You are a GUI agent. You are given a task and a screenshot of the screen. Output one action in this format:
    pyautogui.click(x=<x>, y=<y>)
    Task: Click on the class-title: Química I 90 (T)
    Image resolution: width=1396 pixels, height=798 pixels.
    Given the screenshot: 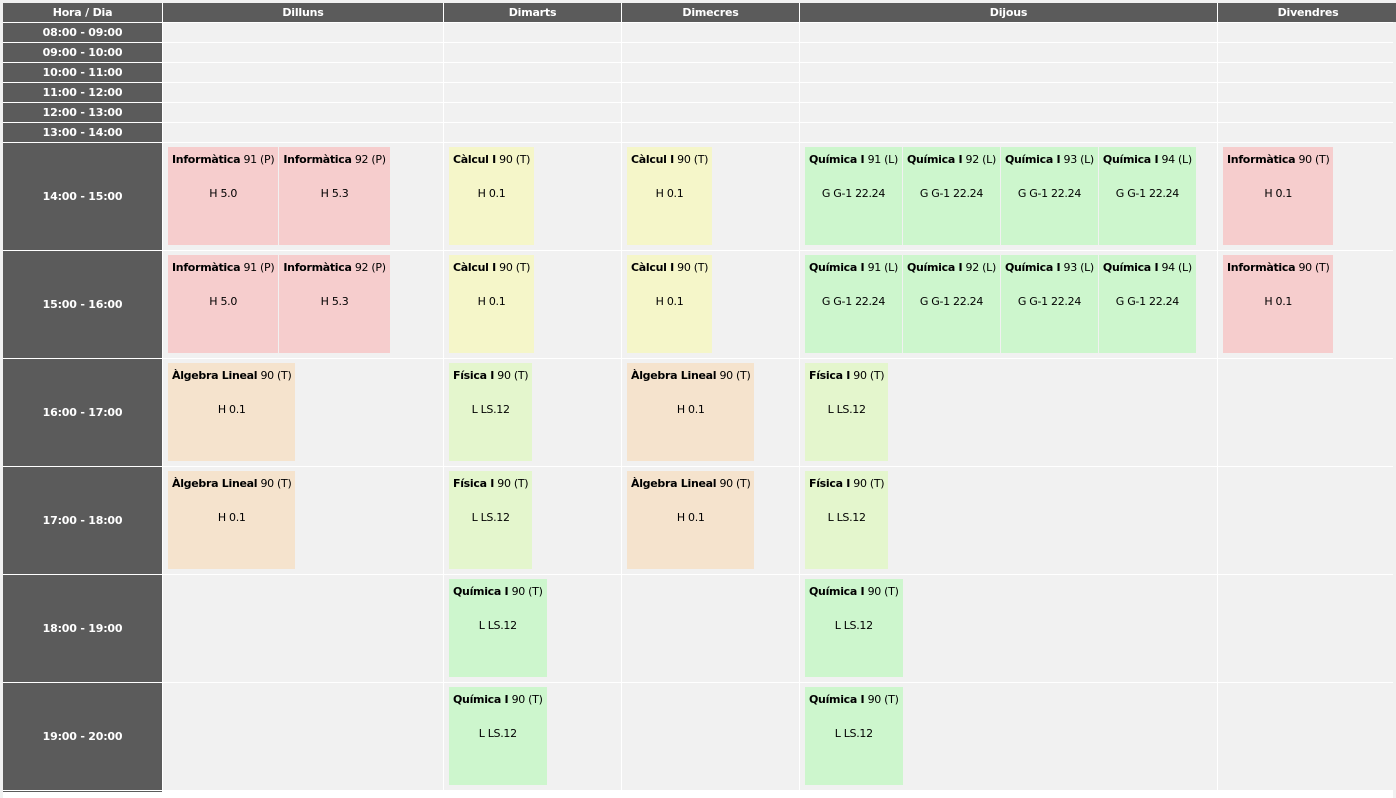 What is the action you would take?
    pyautogui.click(x=498, y=591)
    